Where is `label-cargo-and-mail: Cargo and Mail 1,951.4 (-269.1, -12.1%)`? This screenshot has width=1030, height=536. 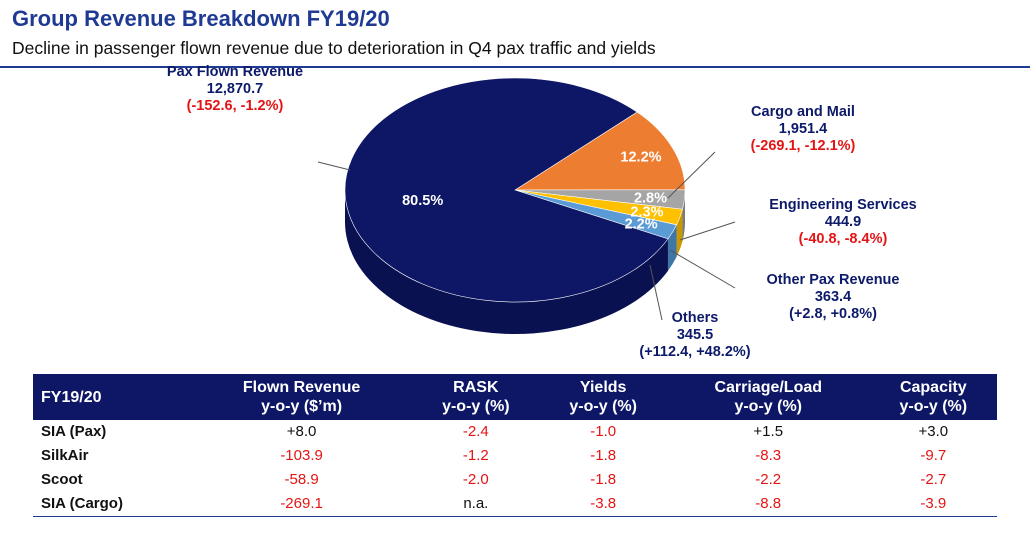 label-cargo-and-mail: Cargo and Mail 1,951.4 (-269.1, -12.1%) is located at coordinates (803, 129).